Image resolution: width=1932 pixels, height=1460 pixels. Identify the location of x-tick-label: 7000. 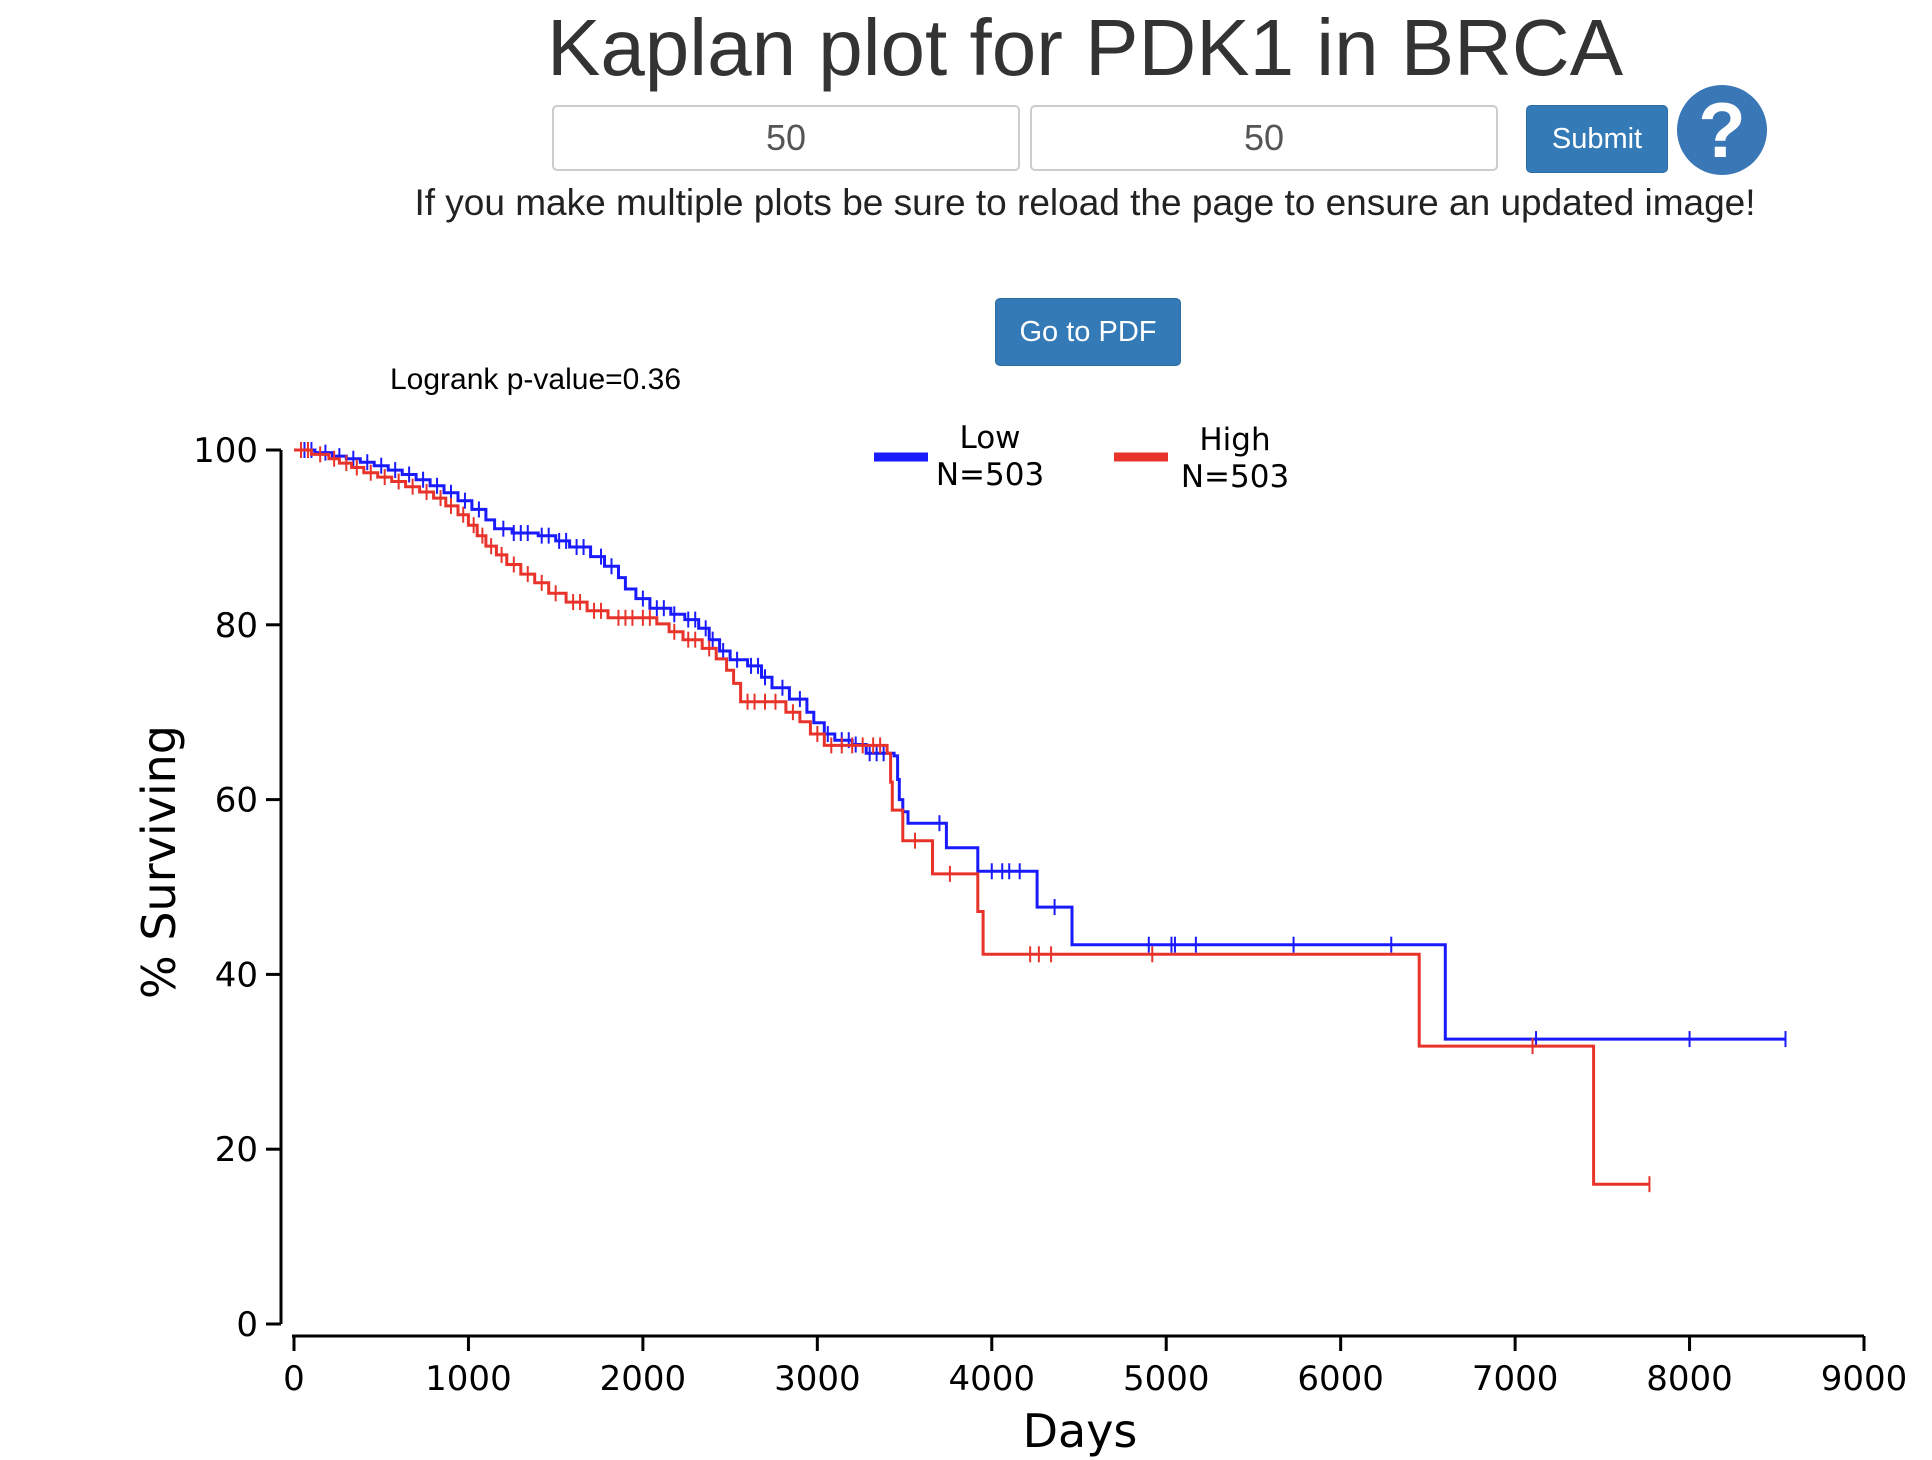
(1515, 1379).